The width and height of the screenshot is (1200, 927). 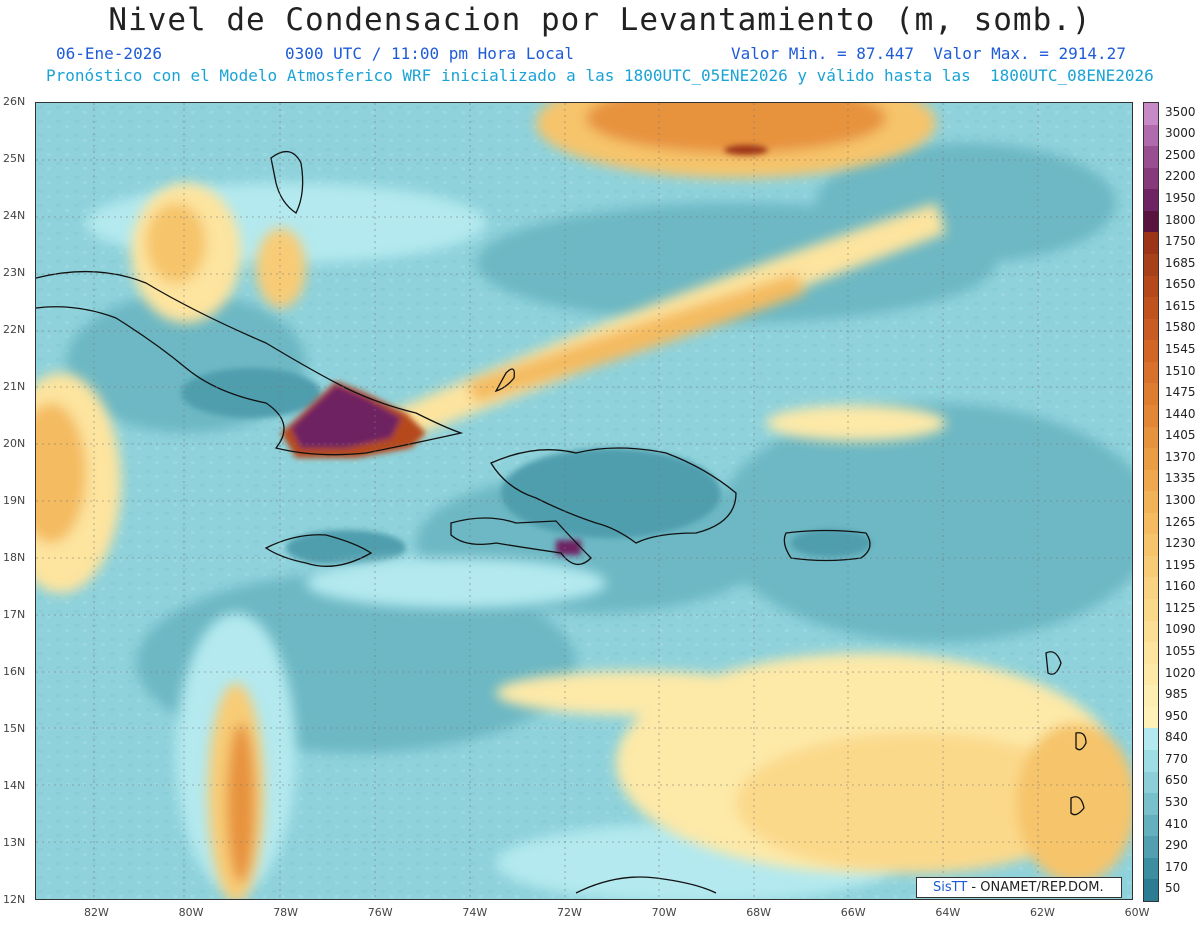 What do you see at coordinates (1180, 543) in the screenshot?
I see `color-scale-label: 1230` at bounding box center [1180, 543].